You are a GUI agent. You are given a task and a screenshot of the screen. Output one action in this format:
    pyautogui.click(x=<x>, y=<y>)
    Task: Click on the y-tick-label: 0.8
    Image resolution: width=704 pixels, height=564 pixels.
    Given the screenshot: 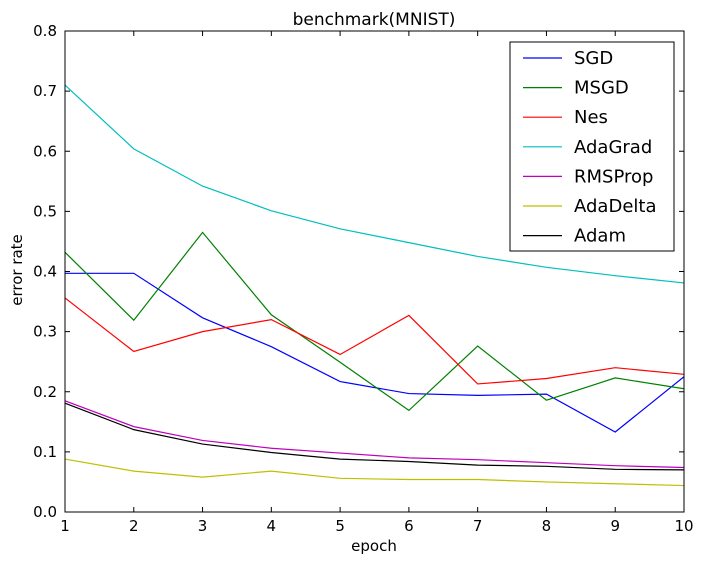 What is the action you would take?
    pyautogui.click(x=45, y=31)
    